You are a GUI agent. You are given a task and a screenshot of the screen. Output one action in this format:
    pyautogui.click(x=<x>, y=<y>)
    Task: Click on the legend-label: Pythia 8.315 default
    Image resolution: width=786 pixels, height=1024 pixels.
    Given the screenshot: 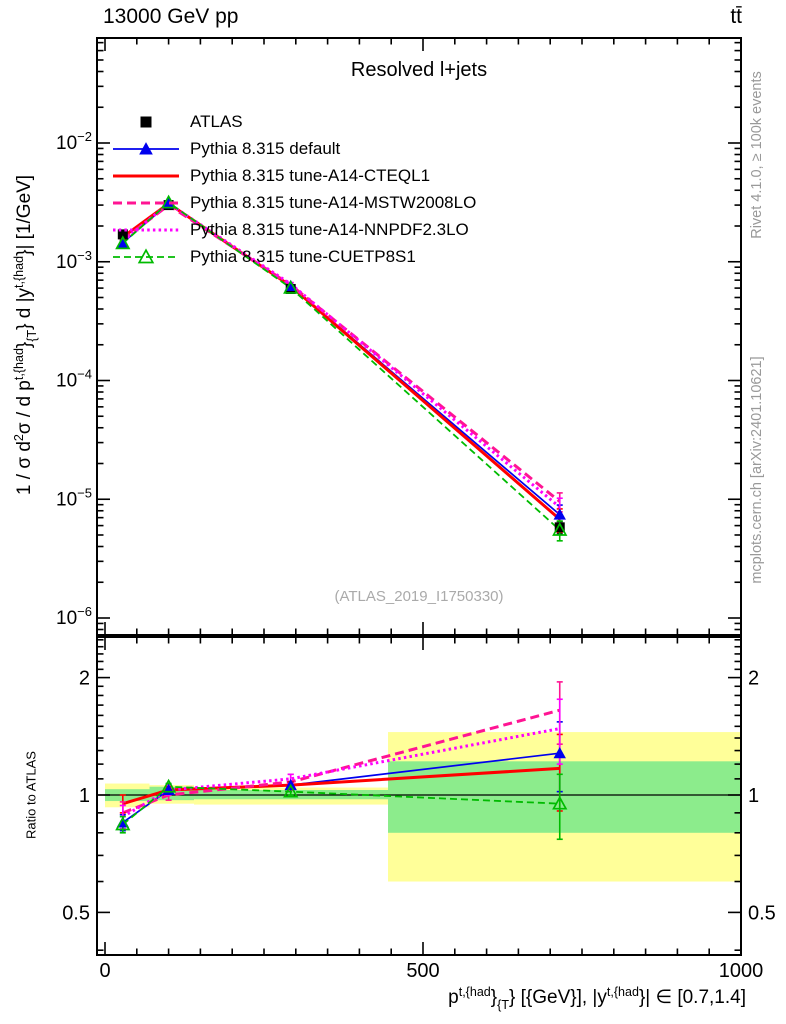 What is the action you would take?
    pyautogui.click(x=265, y=148)
    